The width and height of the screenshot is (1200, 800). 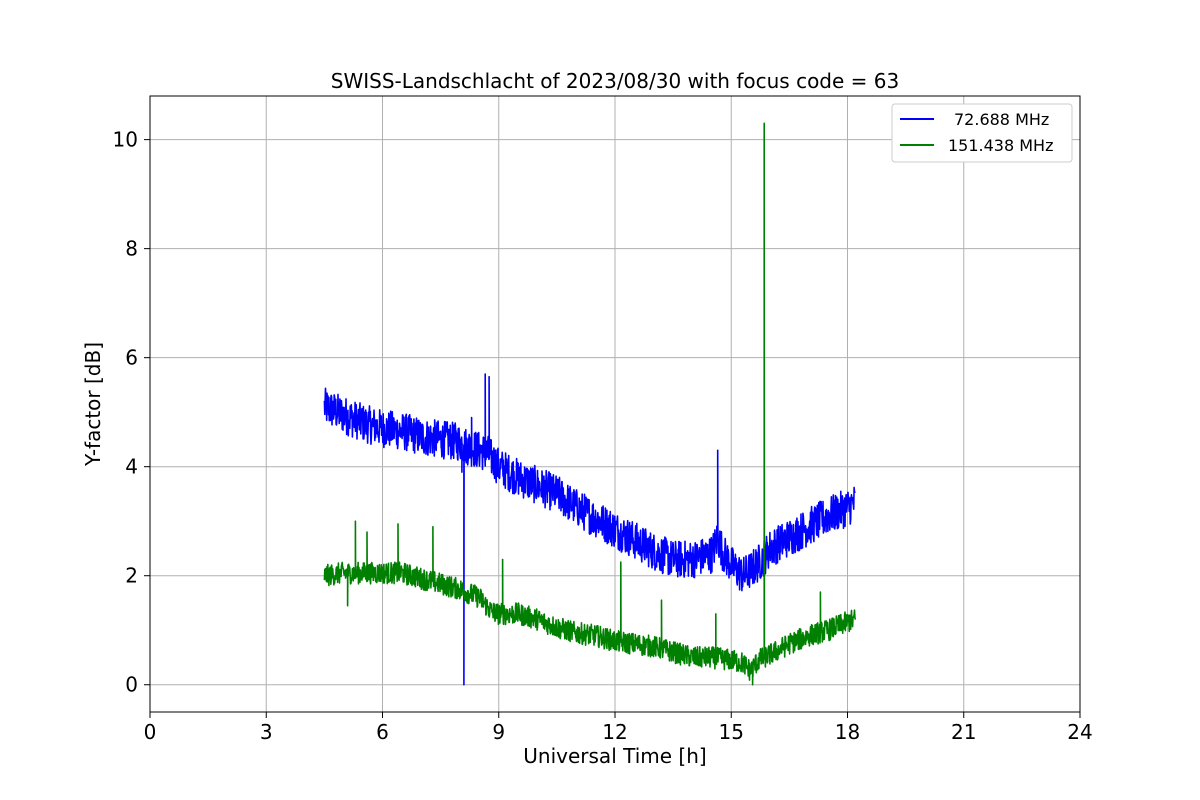 I want to click on y-axis-ticks: 0 2 4 6 8 10, so click(x=131, y=412).